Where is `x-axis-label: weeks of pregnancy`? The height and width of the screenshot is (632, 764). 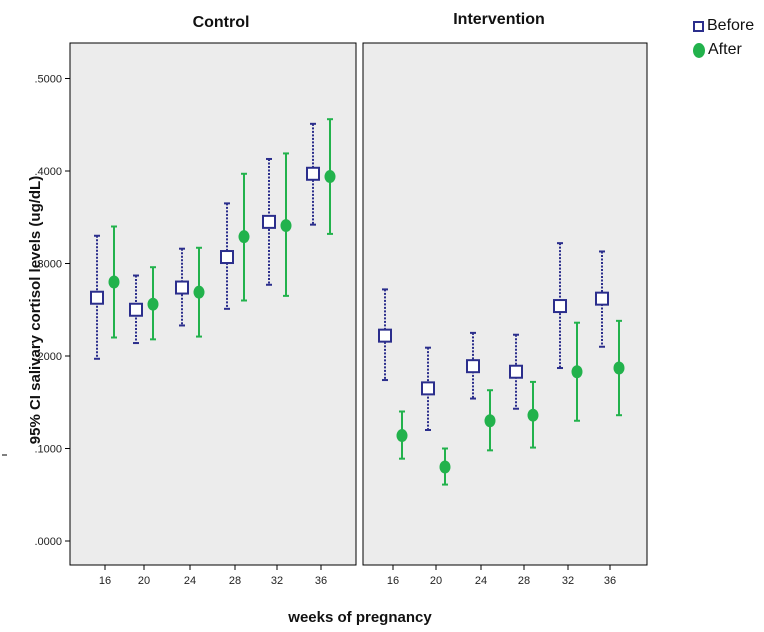 x-axis-label: weeks of pregnancy is located at coordinates (359, 617).